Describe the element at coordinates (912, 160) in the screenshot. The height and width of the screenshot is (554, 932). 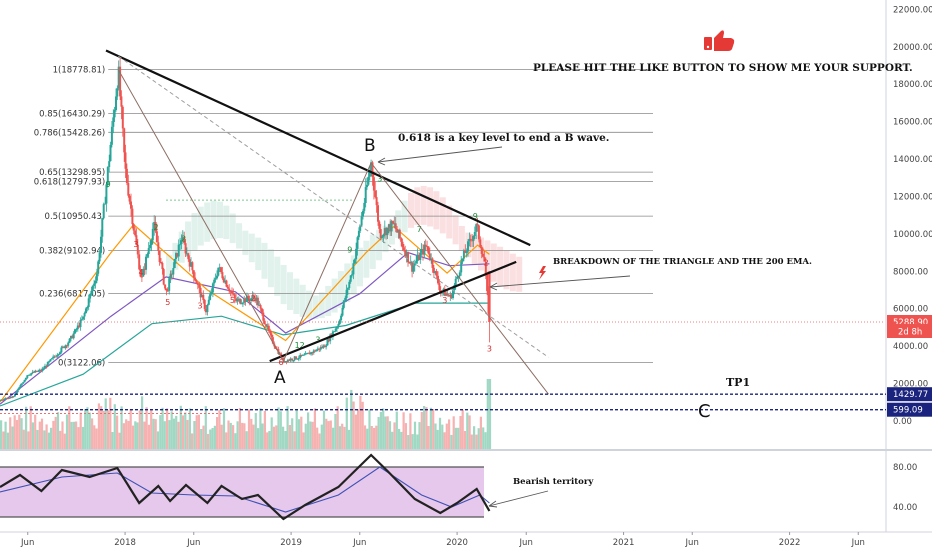
I see `price-tick-label: 14000.00` at that location.